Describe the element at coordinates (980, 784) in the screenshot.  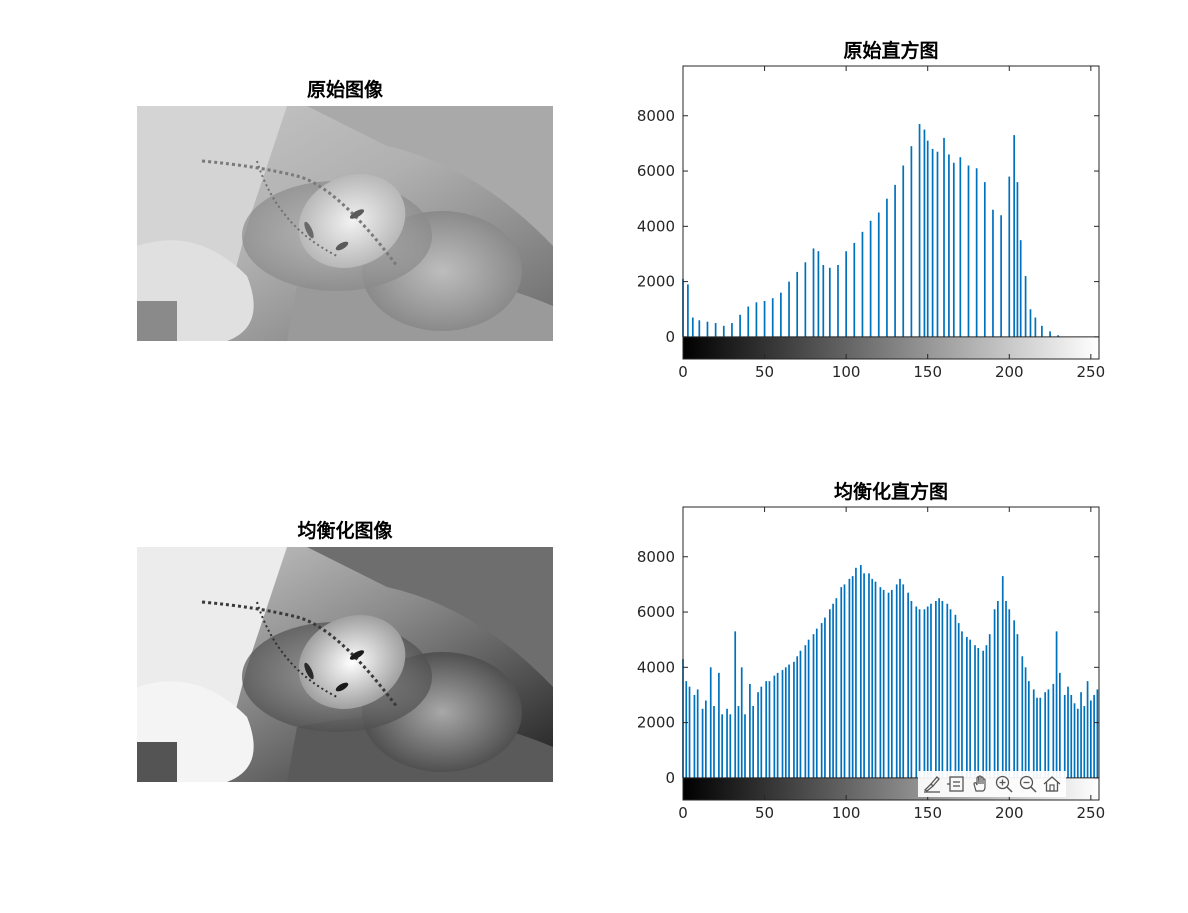
I see `pan-hand-icon` at that location.